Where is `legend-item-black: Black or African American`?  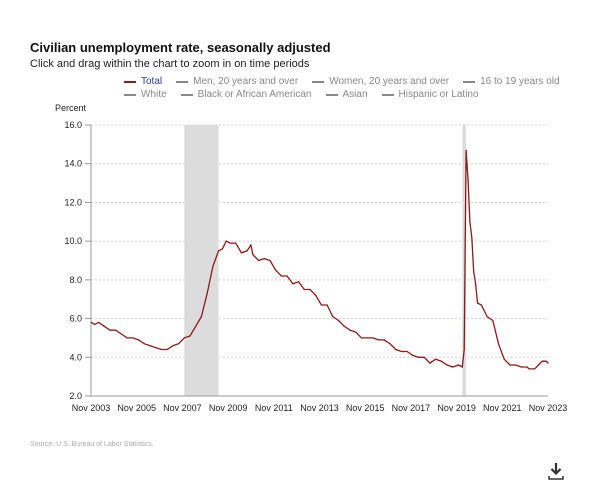
legend-item-black: Black or African American is located at coordinates (246, 94).